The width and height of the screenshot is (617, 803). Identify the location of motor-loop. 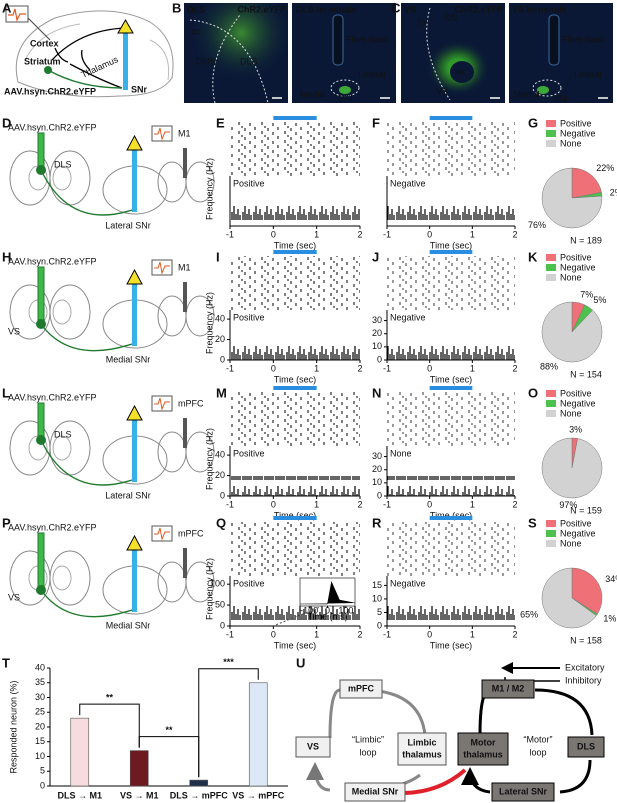
(532, 741).